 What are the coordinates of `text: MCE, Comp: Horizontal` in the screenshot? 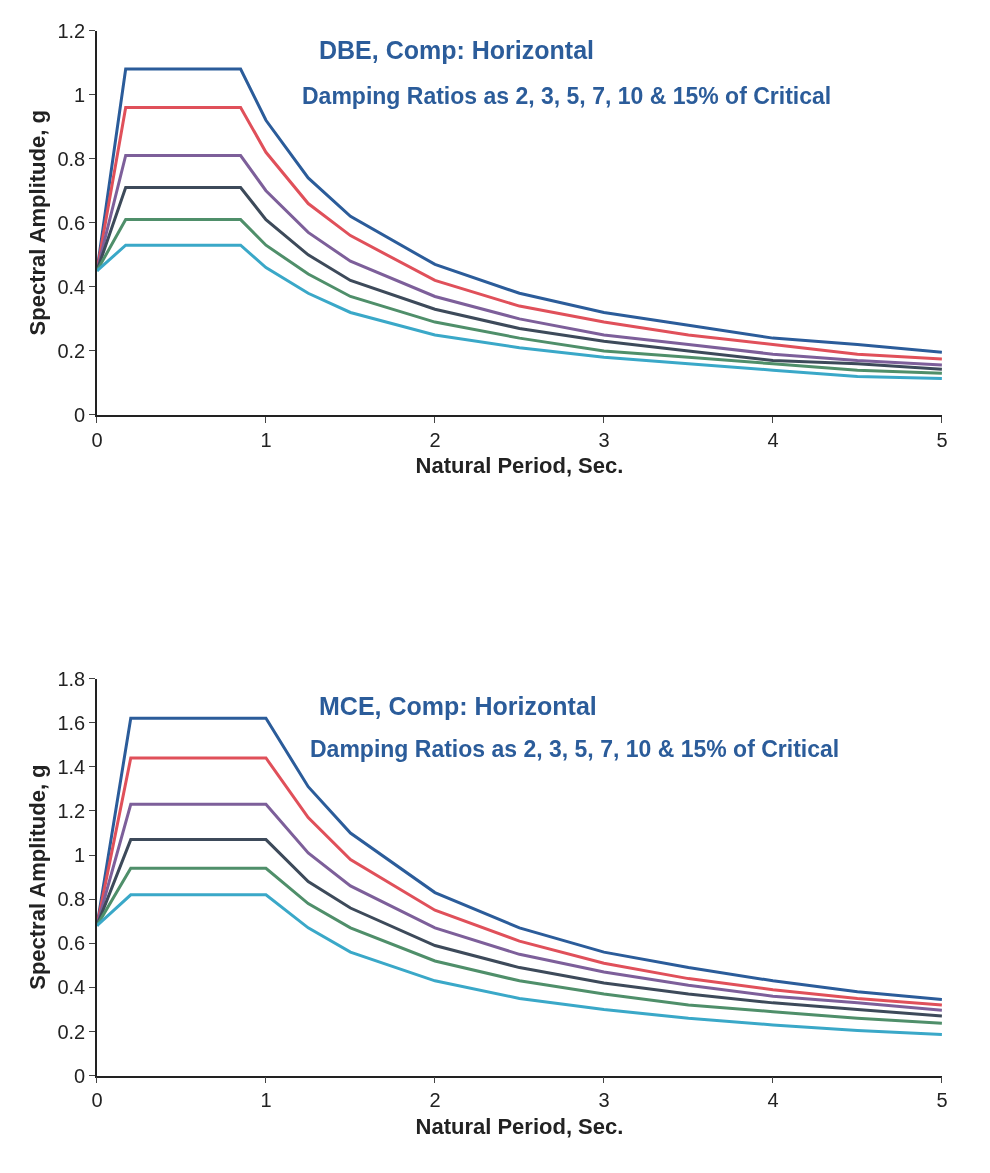 It's located at (458, 706).